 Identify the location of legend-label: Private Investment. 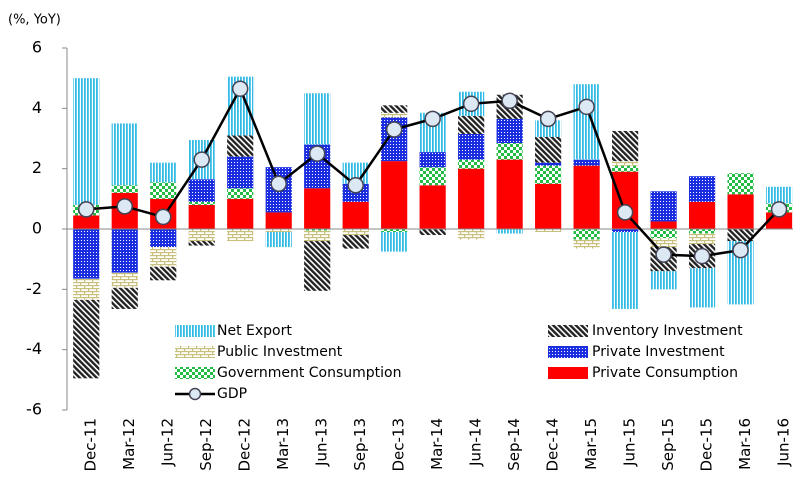
(658, 352).